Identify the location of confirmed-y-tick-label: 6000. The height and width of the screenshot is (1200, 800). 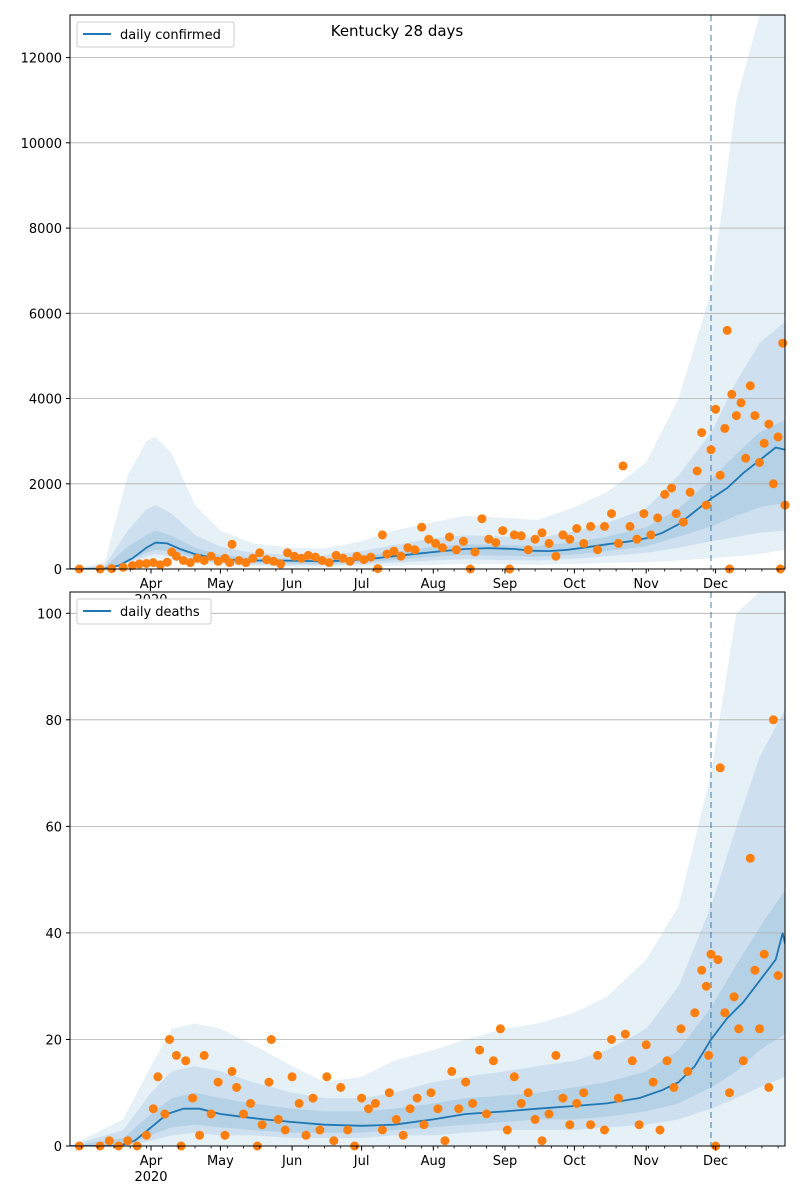
(45, 314).